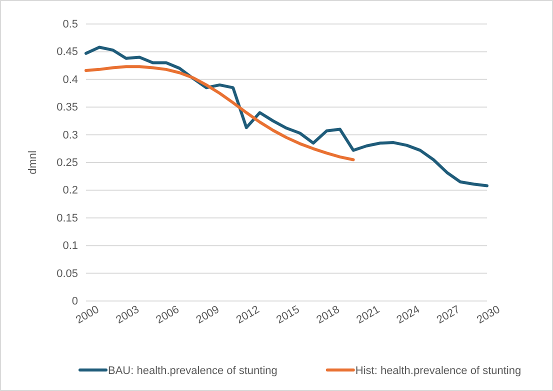 The width and height of the screenshot is (553, 391). Describe the element at coordinates (248, 315) in the screenshot. I see `x-tick-label: 2012` at that location.